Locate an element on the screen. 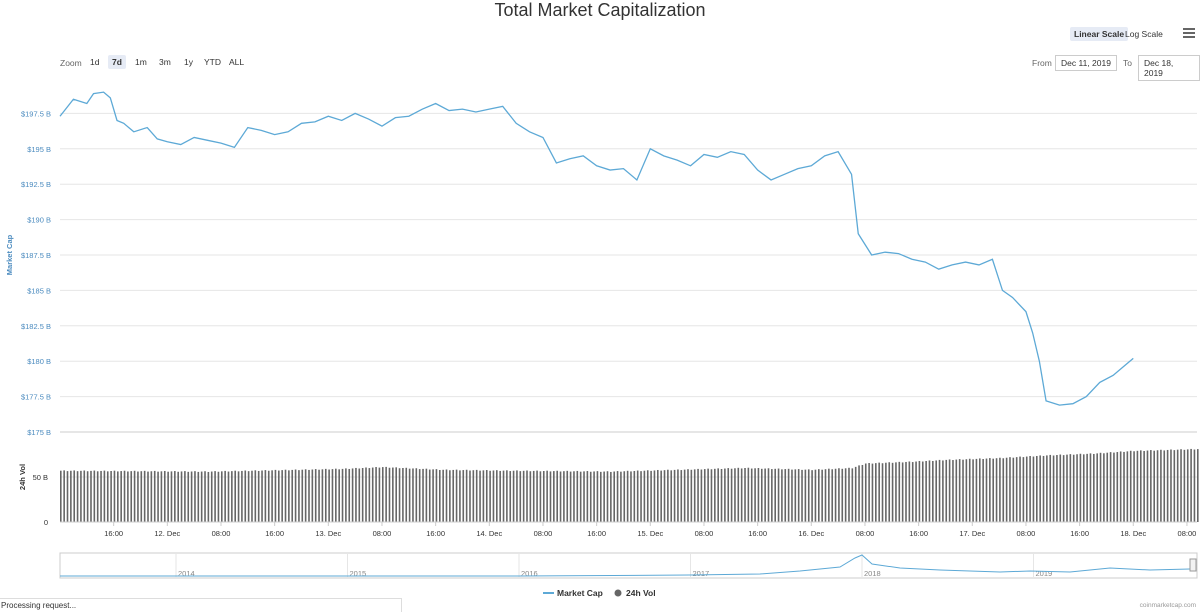 The image size is (1200, 612). x-tick-label: 14. Dec is located at coordinates (489, 533).